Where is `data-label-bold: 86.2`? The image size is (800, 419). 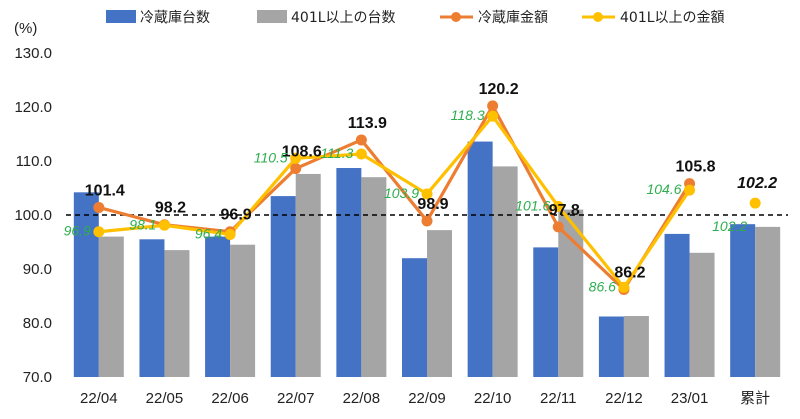 data-label-bold: 86.2 is located at coordinates (629, 273).